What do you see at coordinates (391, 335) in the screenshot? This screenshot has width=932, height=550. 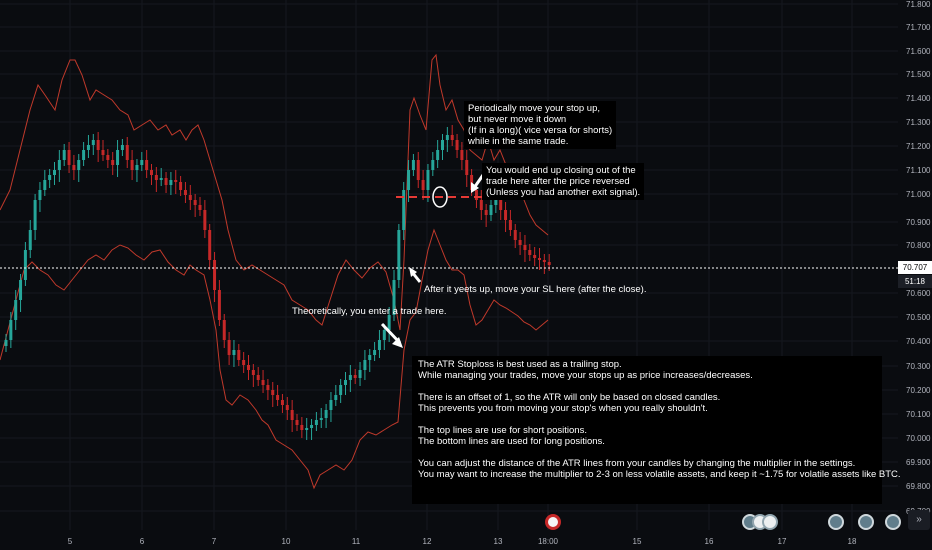 I see `arrow-down-right-icon` at bounding box center [391, 335].